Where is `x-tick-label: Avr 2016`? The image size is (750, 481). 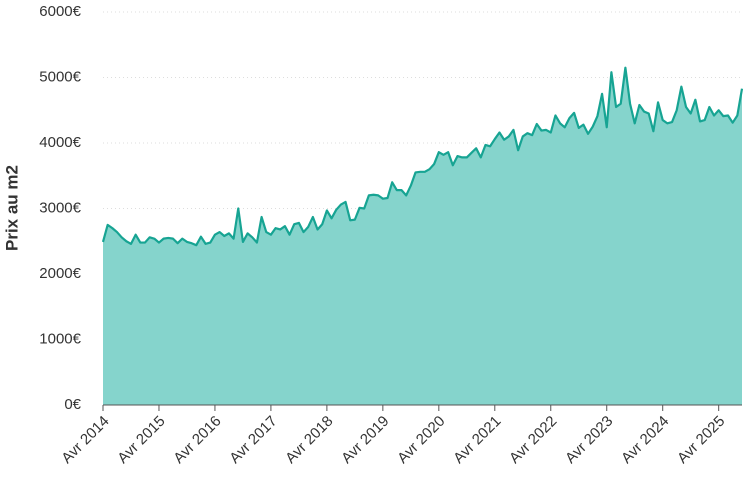 x-tick-label: Avr 2016 is located at coordinates (197, 440).